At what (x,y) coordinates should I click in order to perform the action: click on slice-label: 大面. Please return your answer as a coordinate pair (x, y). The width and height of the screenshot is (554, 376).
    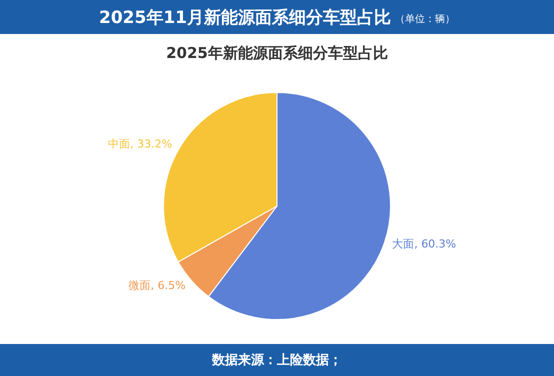
    Looking at the image, I should click on (403, 243).